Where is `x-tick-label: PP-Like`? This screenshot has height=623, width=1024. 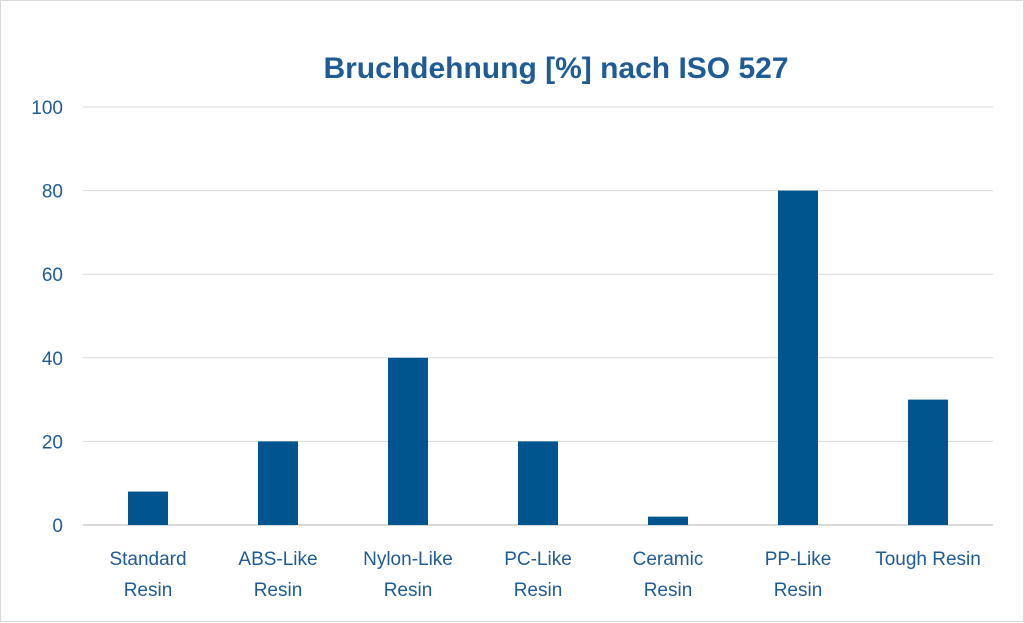 x-tick-label: PP-Like is located at coordinates (798, 559).